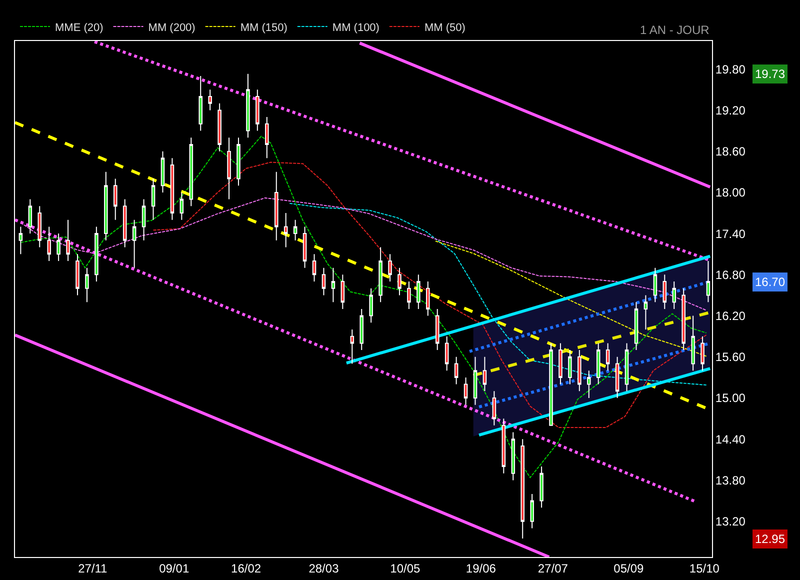 This screenshot has width=800, height=580. I want to click on legend-label: MM (150), so click(264, 28).